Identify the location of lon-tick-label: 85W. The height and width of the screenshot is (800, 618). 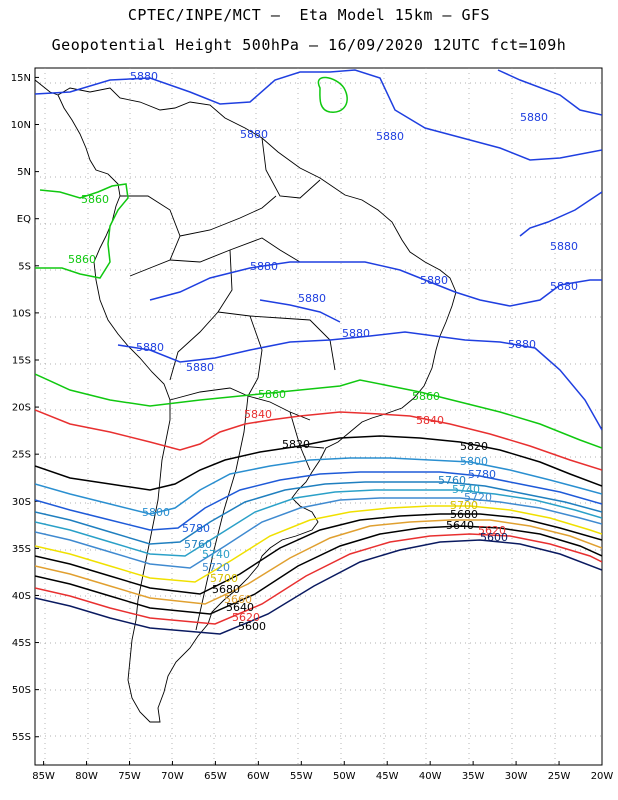
(43, 776).